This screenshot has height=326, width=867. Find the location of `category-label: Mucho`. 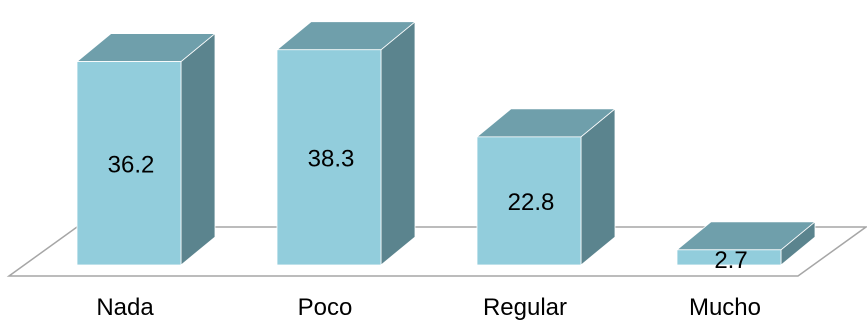

category-label: Mucho is located at coordinates (725, 307).